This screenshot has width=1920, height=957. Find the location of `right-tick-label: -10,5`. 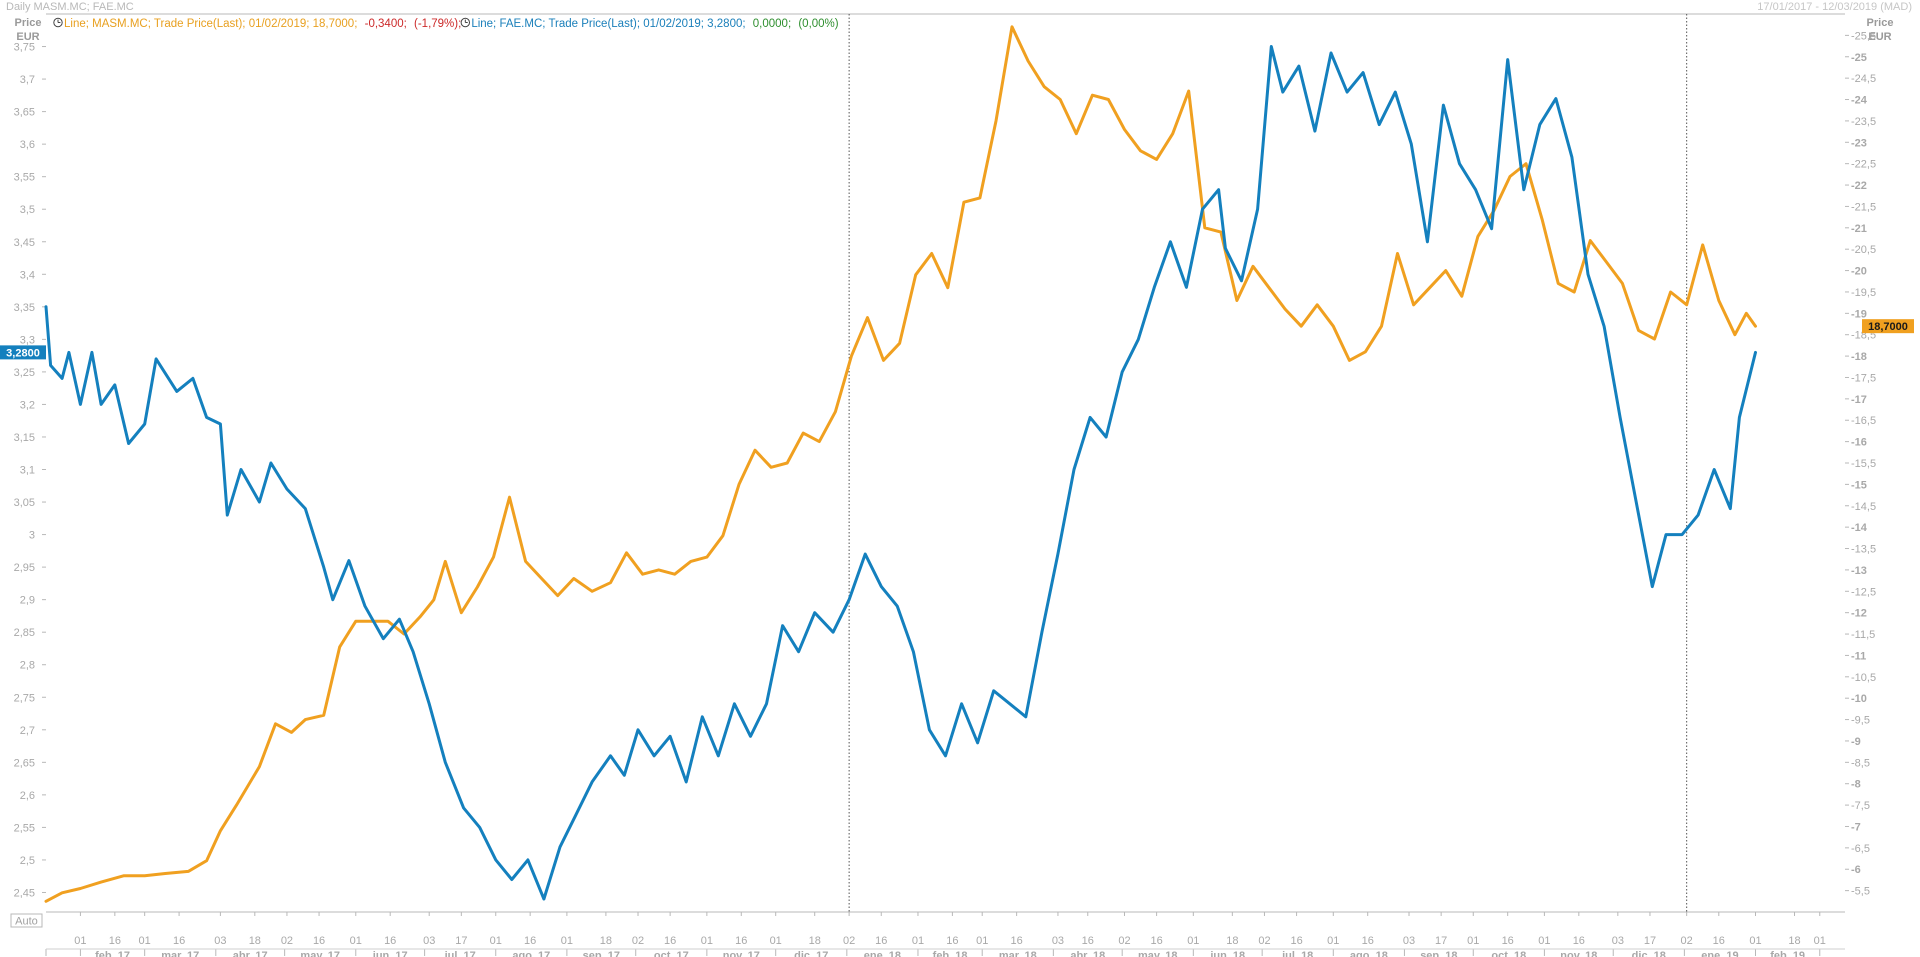

right-tick-label: -10,5 is located at coordinates (1863, 678).